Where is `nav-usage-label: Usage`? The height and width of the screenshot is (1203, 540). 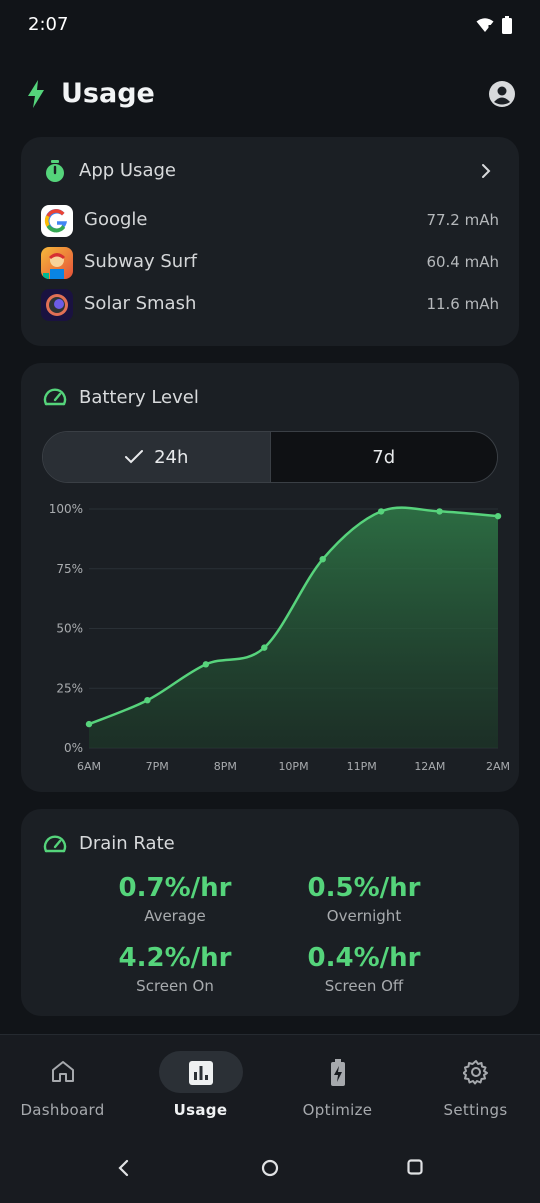 nav-usage-label: Usage is located at coordinates (200, 1110).